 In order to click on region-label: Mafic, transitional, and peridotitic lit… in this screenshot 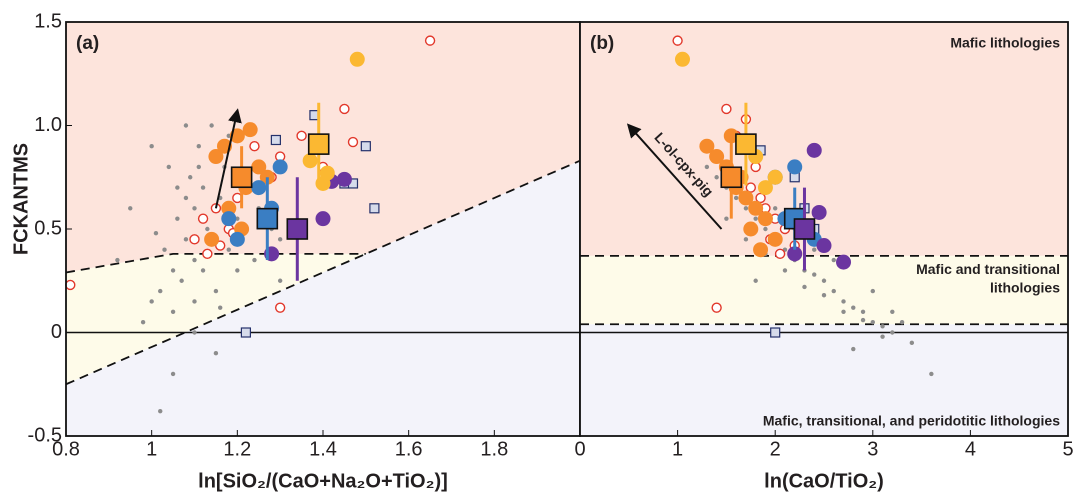, I will do `click(911, 421)`.